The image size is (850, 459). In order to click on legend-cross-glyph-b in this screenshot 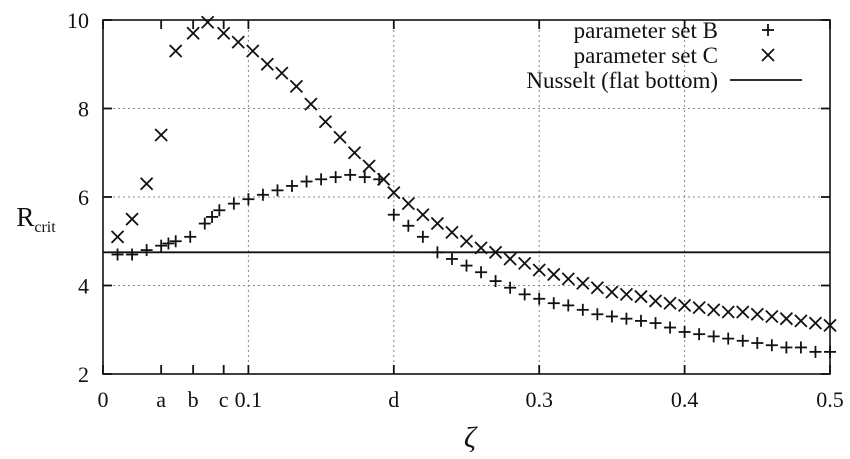, I will do `click(768, 55)`.